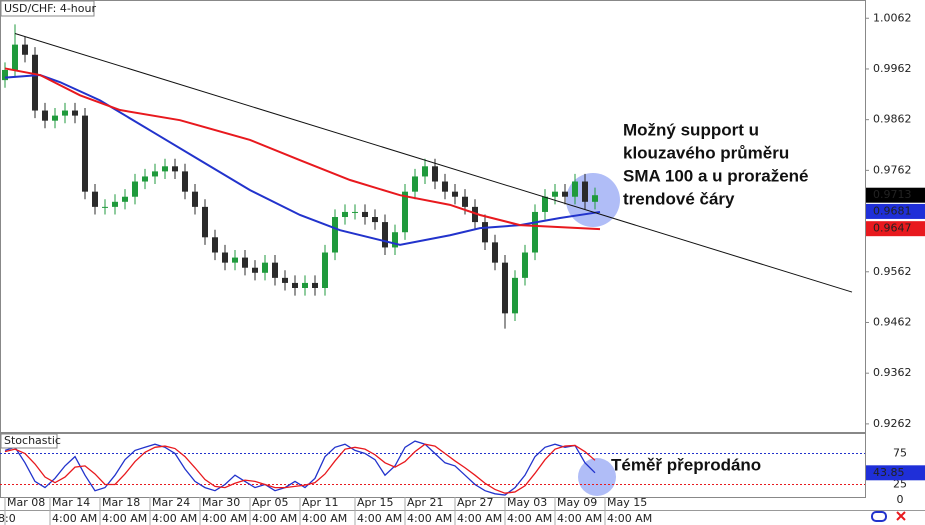 This screenshot has height=525, width=925. I want to click on x-tick-label: Apr 27, so click(475, 502).